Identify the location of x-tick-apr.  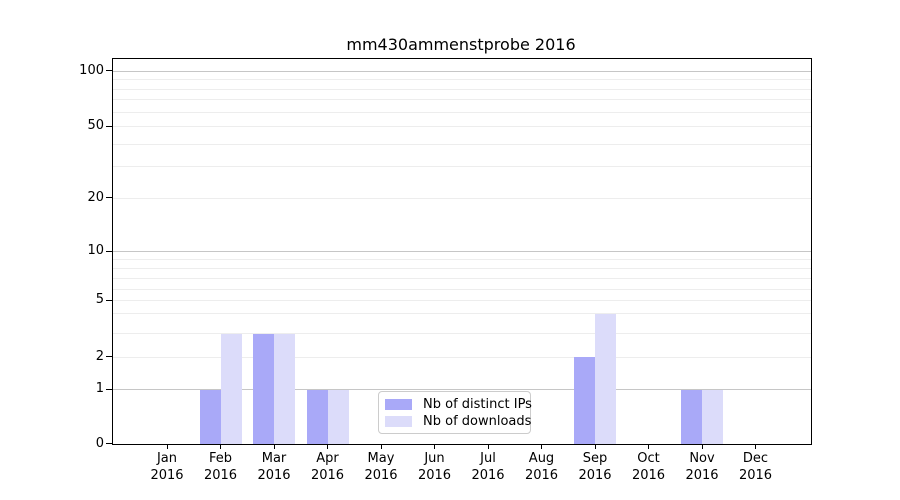
(327, 446).